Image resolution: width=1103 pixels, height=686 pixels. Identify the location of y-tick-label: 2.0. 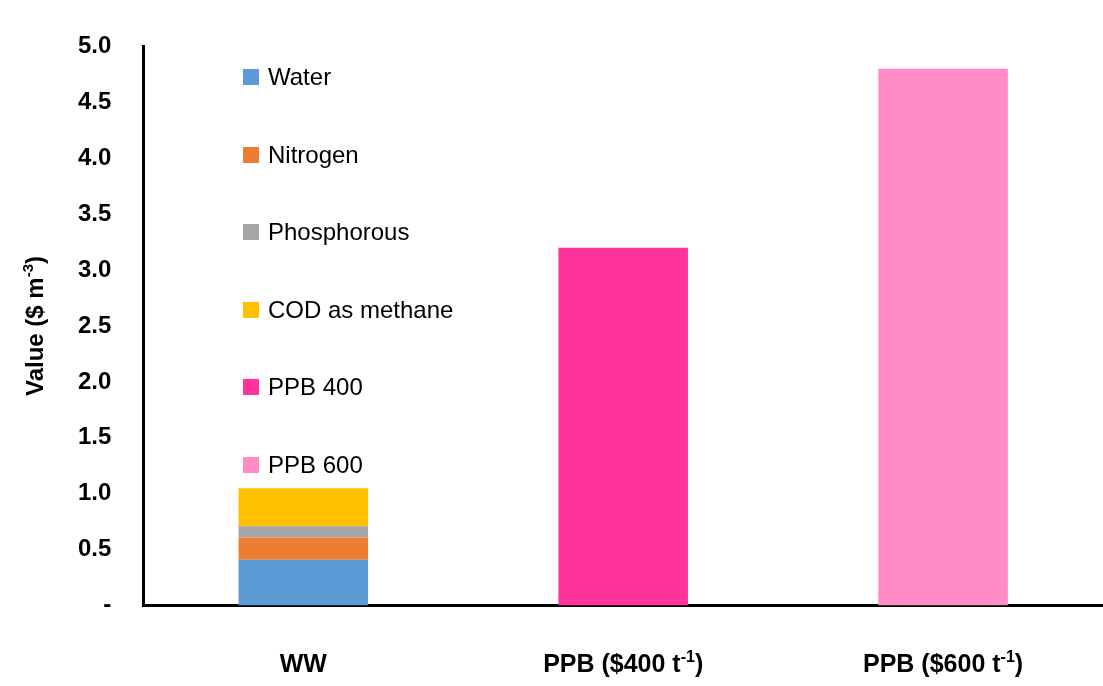
(94, 380).